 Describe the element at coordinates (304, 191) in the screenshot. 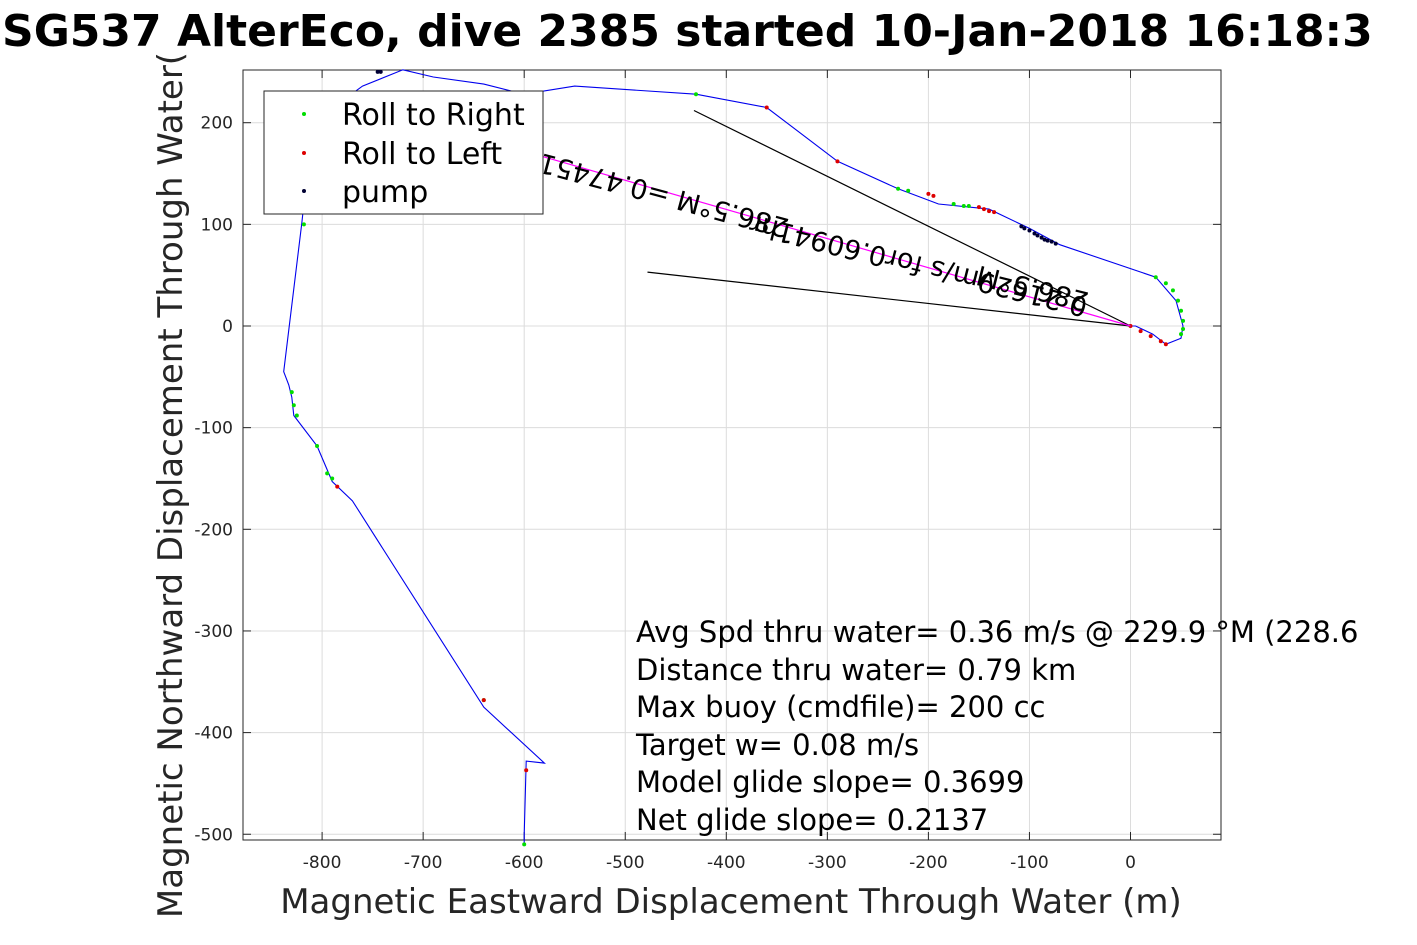

I see `legend-marker-pump` at that location.